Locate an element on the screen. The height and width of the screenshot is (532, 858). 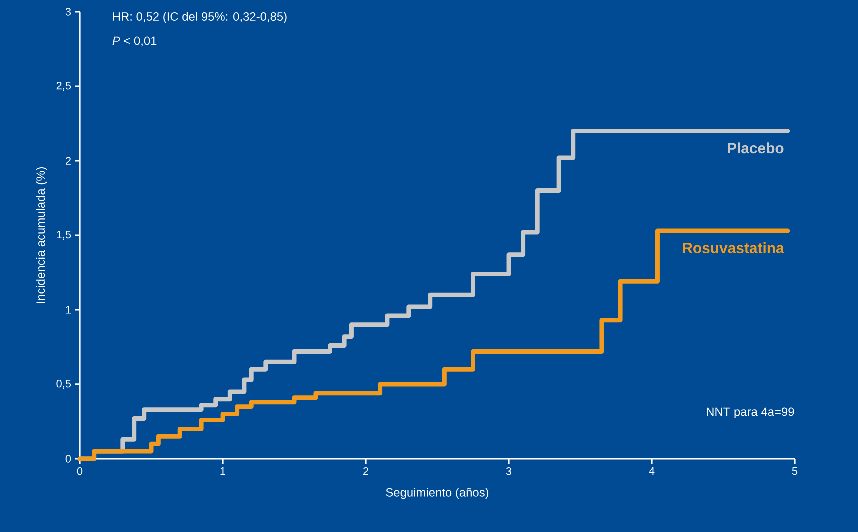
x-tick-label: 0 is located at coordinates (80, 472).